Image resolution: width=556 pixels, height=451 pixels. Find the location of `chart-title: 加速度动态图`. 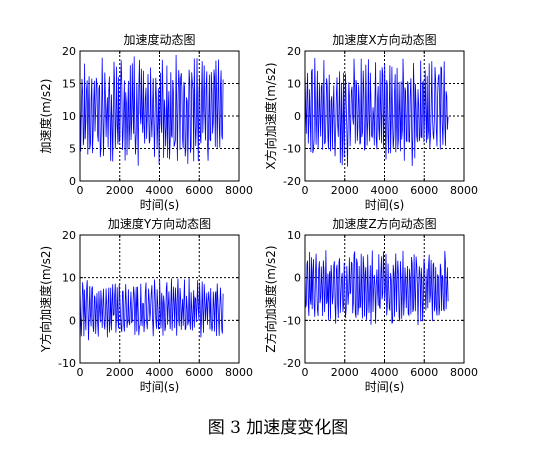

chart-title: 加速度动态图 is located at coordinates (159, 39).